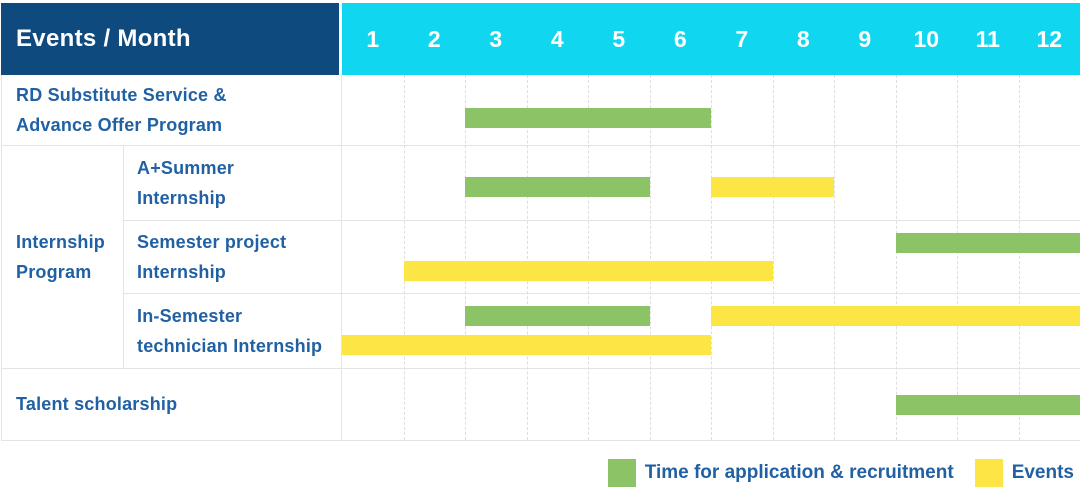 This screenshot has height=494, width=1080. What do you see at coordinates (186, 167) in the screenshot?
I see `row-label-line: A+Summer` at bounding box center [186, 167].